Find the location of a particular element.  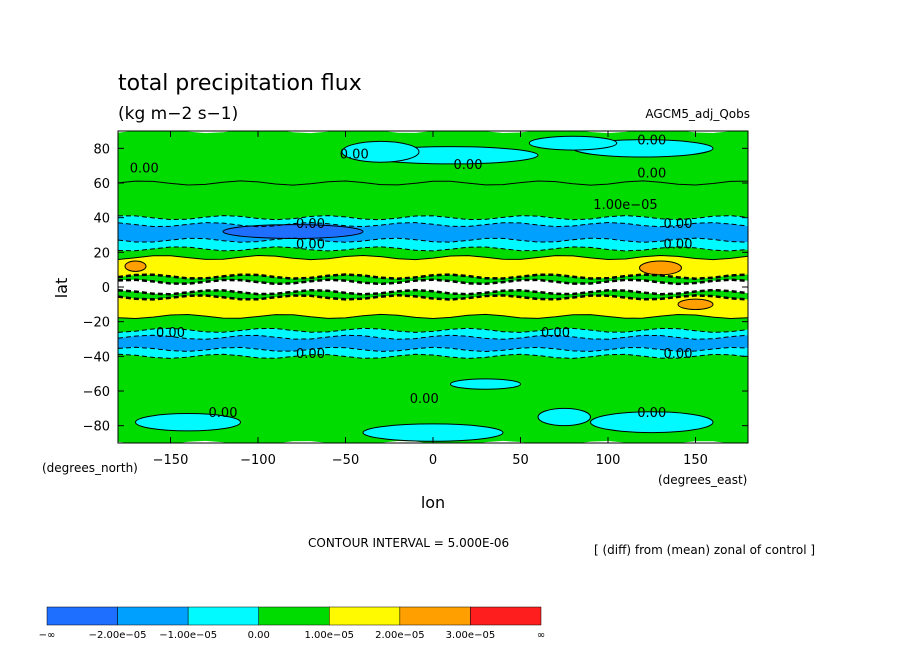

x-axis-label: lon is located at coordinates (433, 502).